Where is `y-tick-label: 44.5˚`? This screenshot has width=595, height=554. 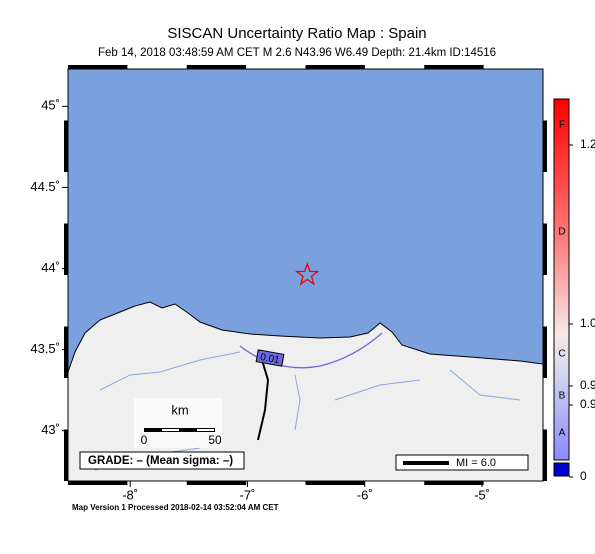
y-tick-label: 44.5˚ is located at coordinates (45, 186).